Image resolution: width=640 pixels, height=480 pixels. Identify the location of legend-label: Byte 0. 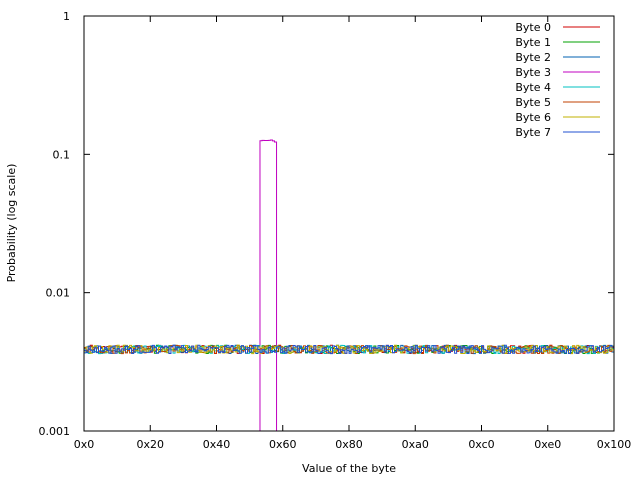
(533, 27).